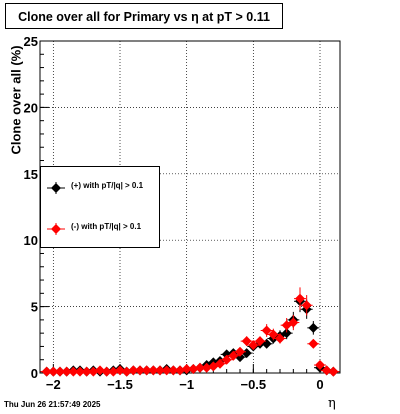  What do you see at coordinates (120, 384) in the screenshot?
I see `x-tick-label-1: −1.5` at bounding box center [120, 384].